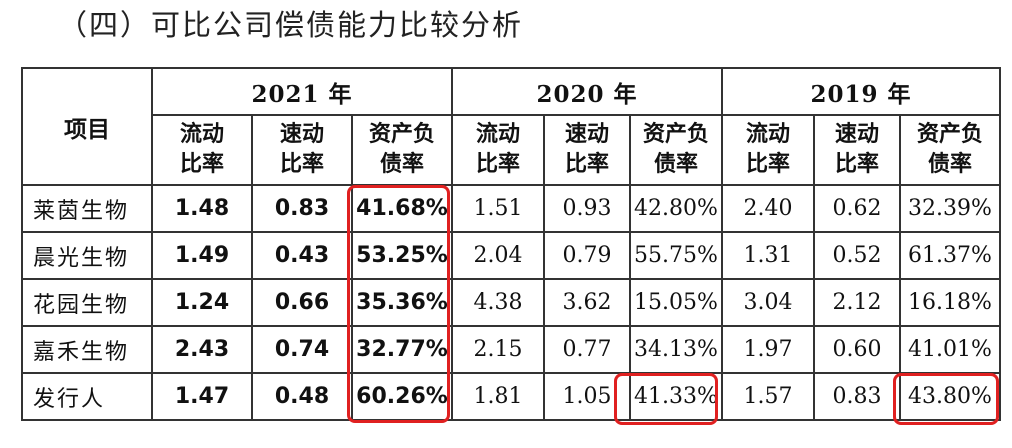 Image resolution: width=1012 pixels, height=448 pixels. I want to click on value-cell-quick-ratio-2021: 0.48, so click(302, 396).